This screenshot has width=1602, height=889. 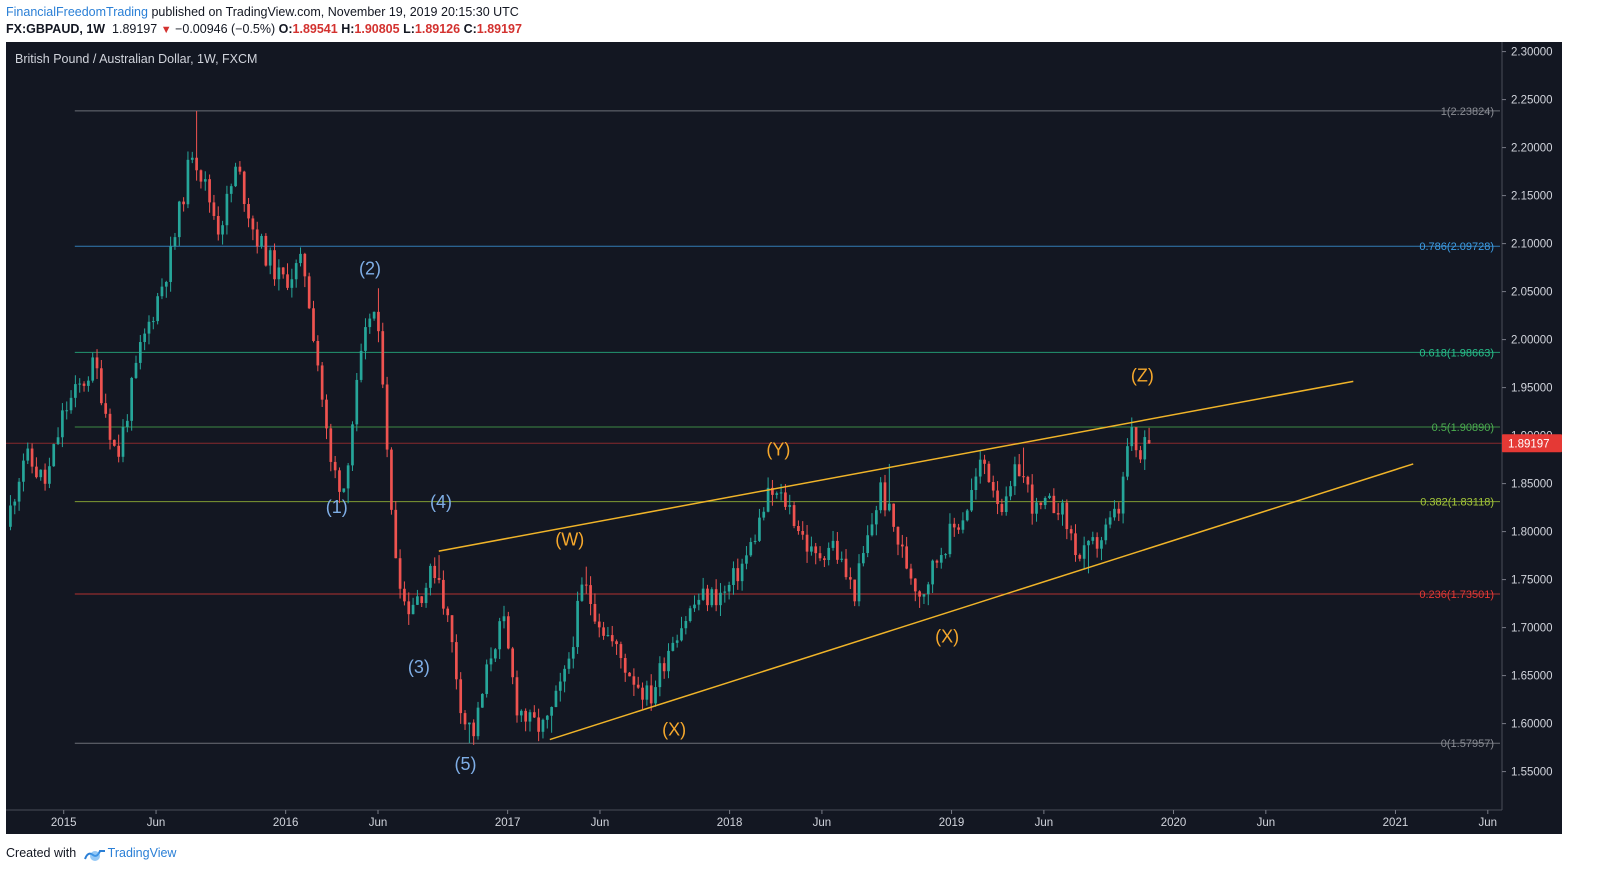 I want to click on price-tick-label: 1.95000, so click(x=1532, y=389).